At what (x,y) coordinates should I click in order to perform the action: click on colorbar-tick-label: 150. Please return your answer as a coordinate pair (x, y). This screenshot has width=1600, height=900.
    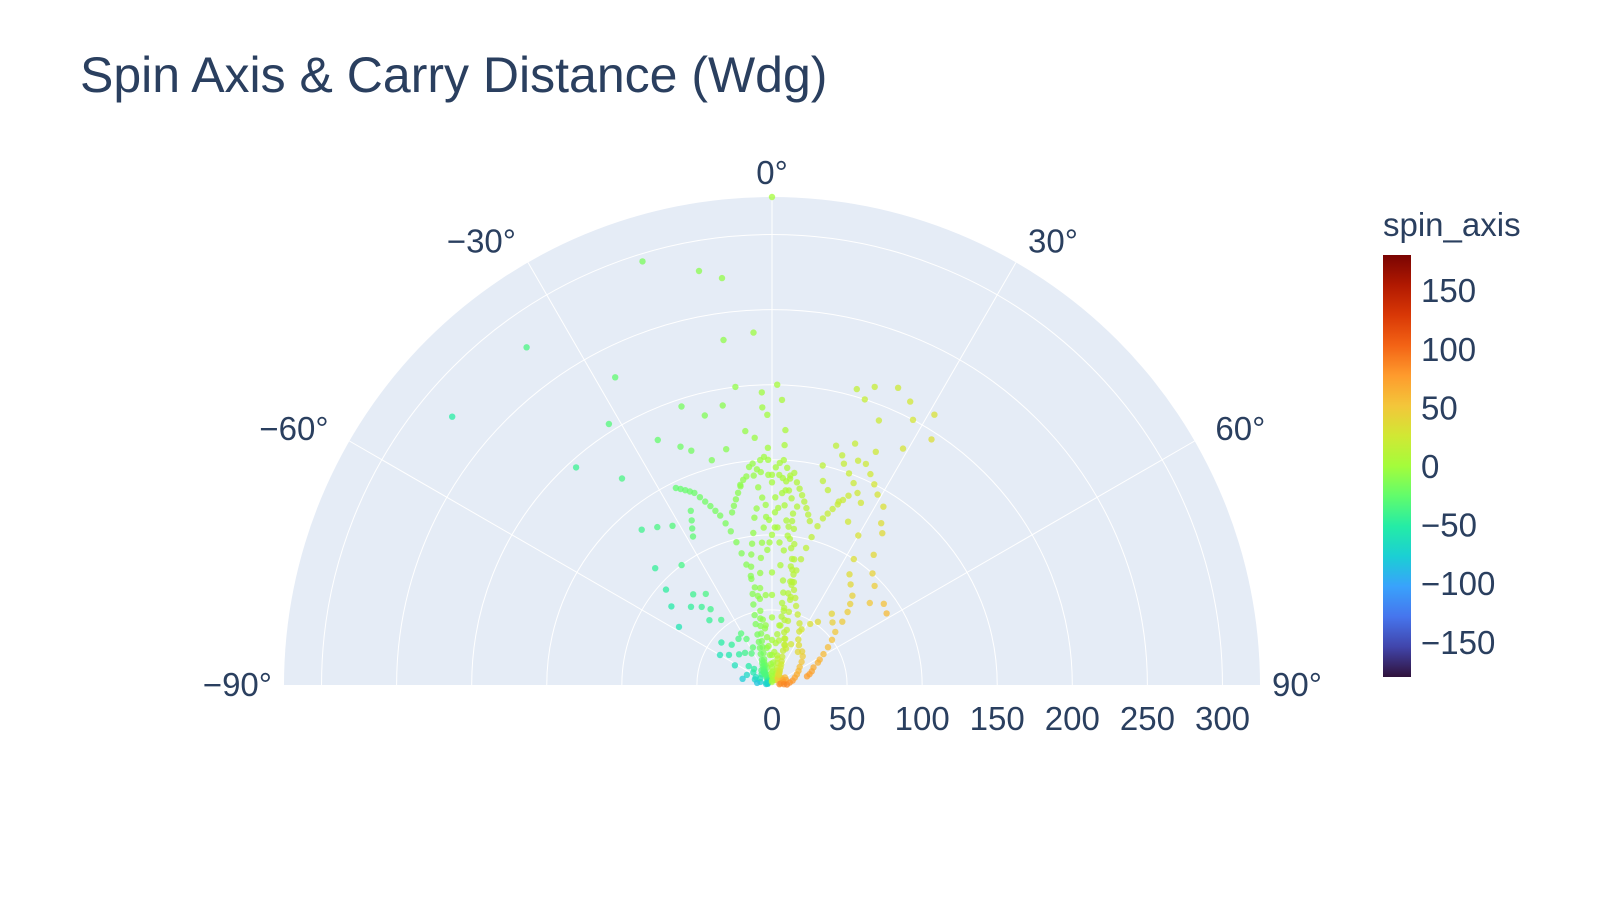
    Looking at the image, I should click on (1448, 290).